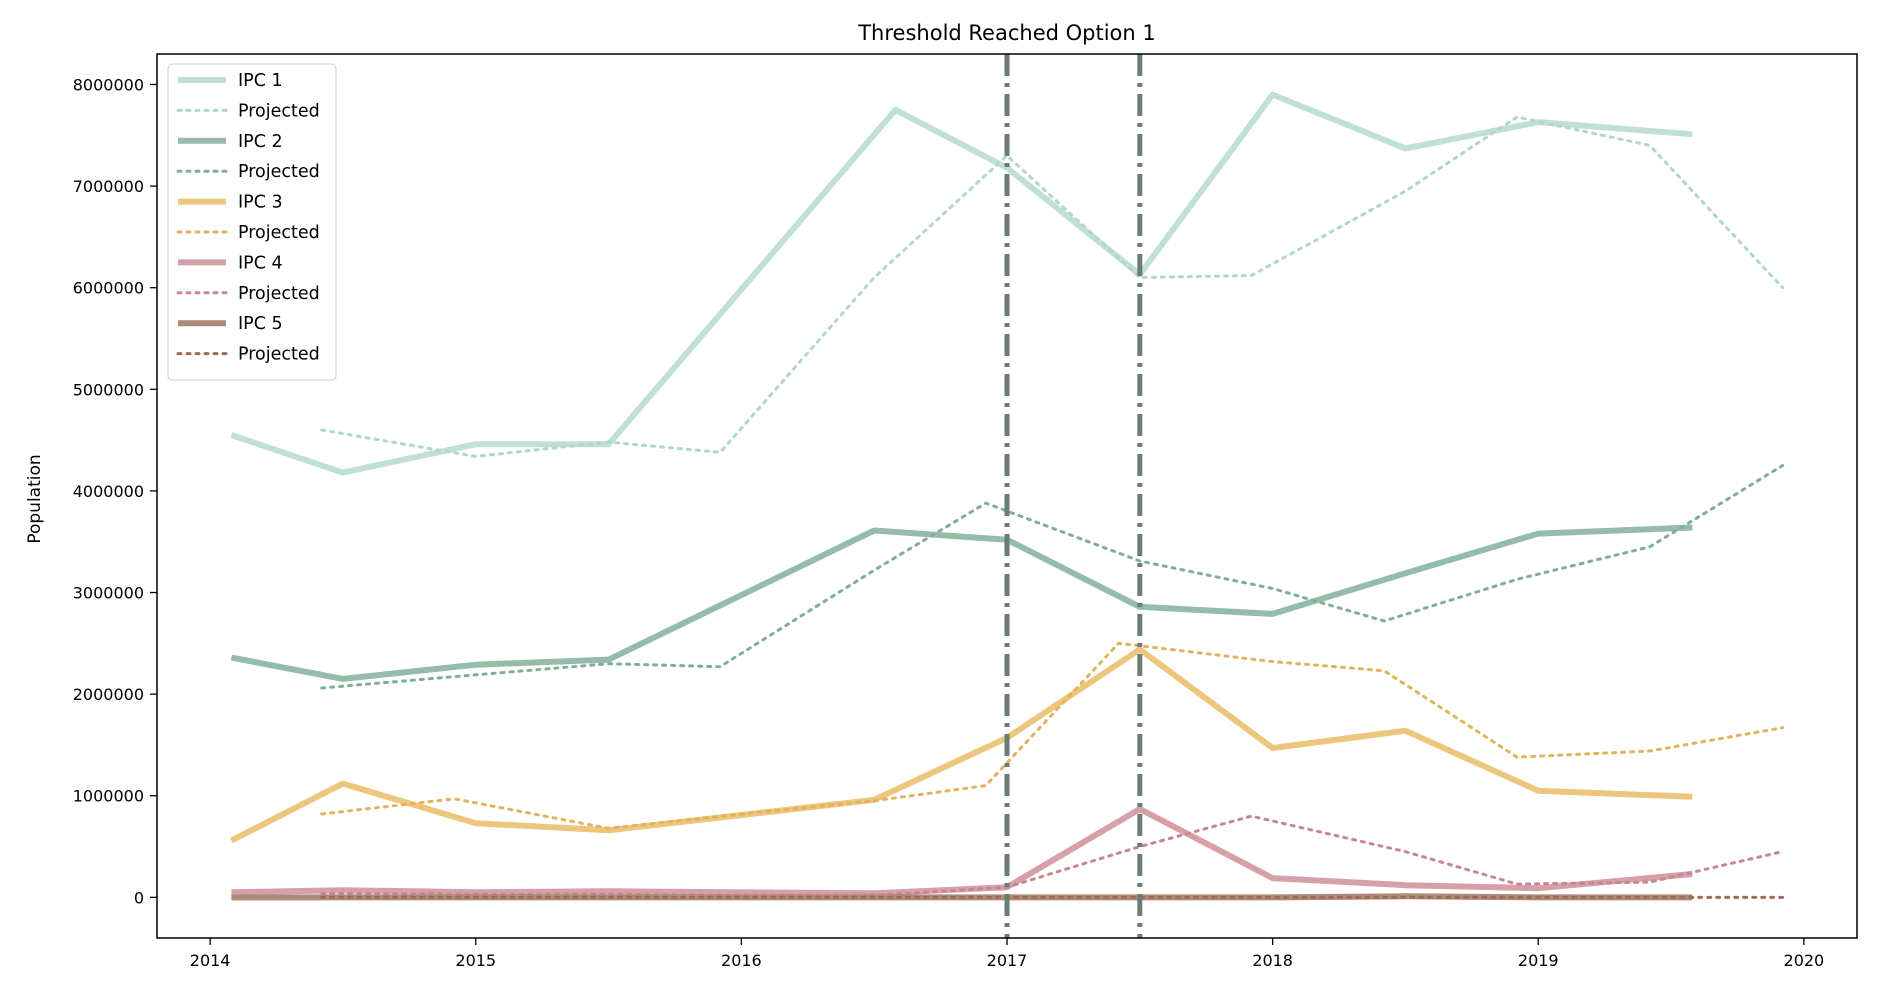 Image resolution: width=1880 pixels, height=998 pixels. What do you see at coordinates (108, 491) in the screenshot?
I see `y-tick-label: 4000000` at bounding box center [108, 491].